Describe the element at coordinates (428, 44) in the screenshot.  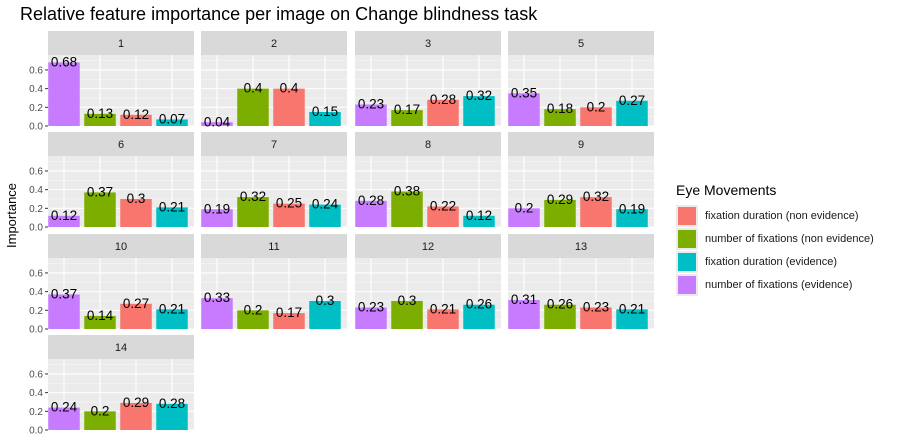
I see `facet-strip-label: 3` at that location.